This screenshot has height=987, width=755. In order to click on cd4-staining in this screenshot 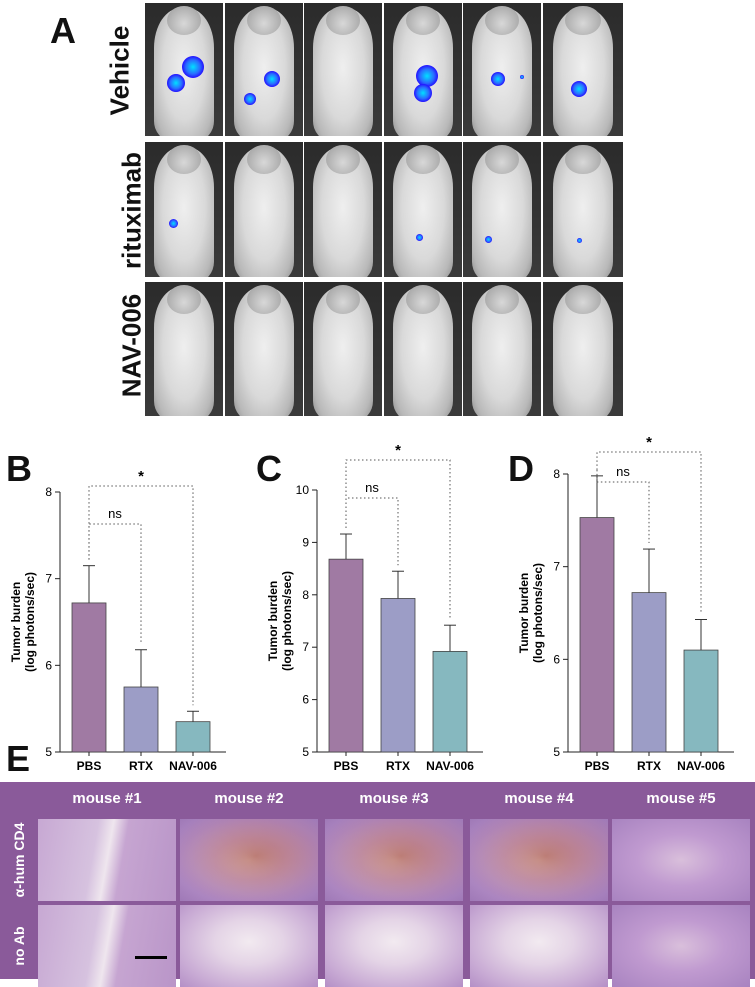, I will do `click(249, 860)`.